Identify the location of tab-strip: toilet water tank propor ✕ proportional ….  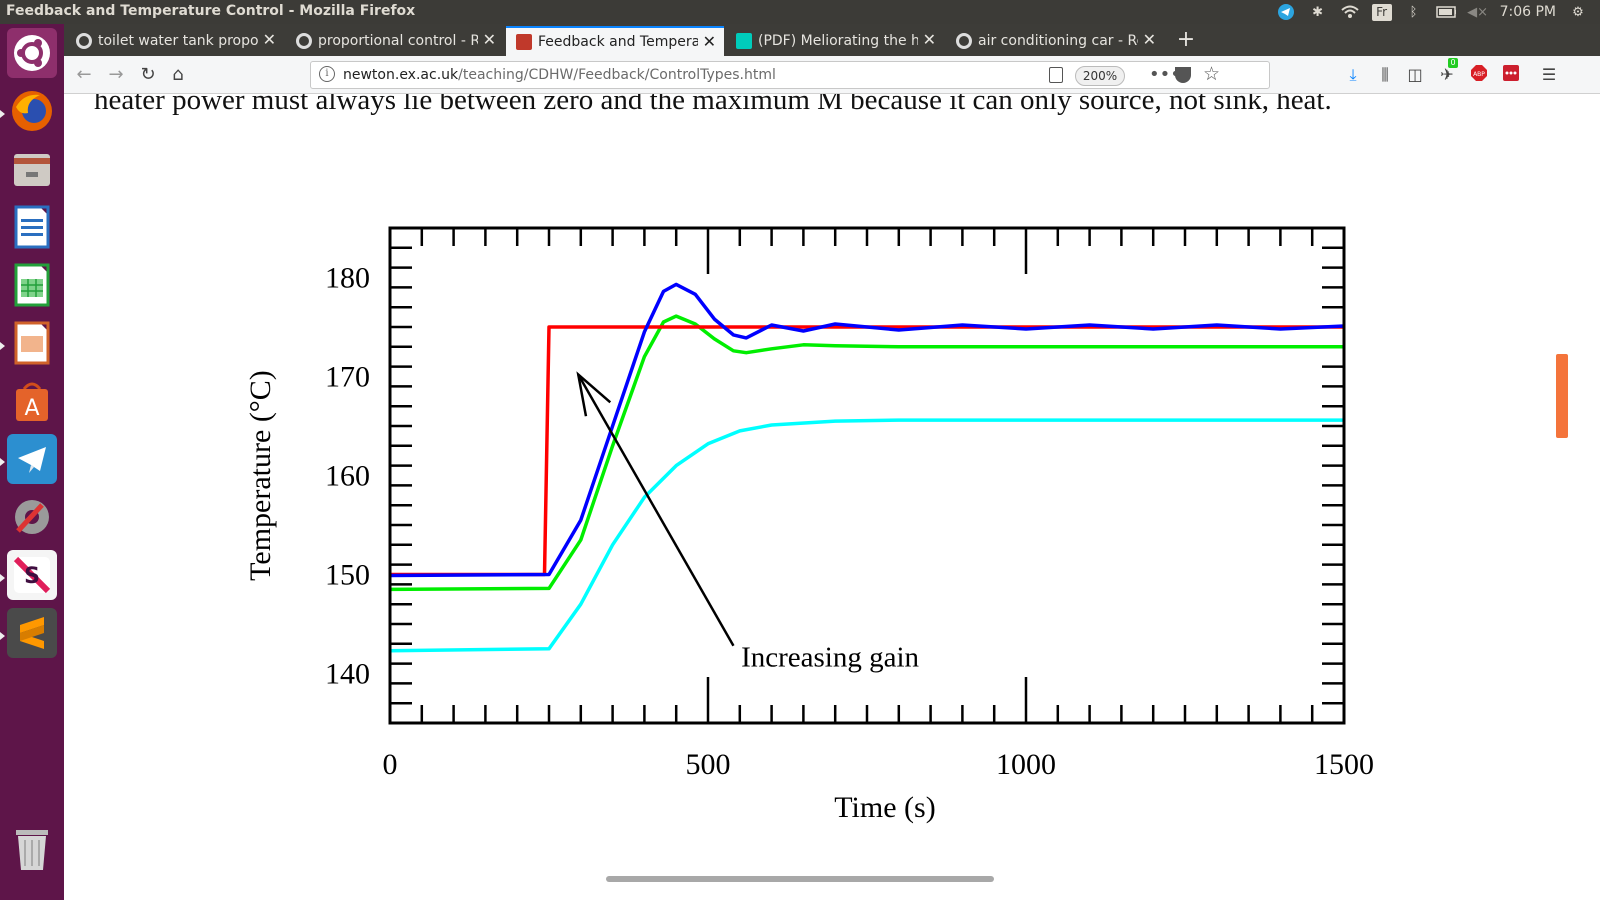
(832, 40).